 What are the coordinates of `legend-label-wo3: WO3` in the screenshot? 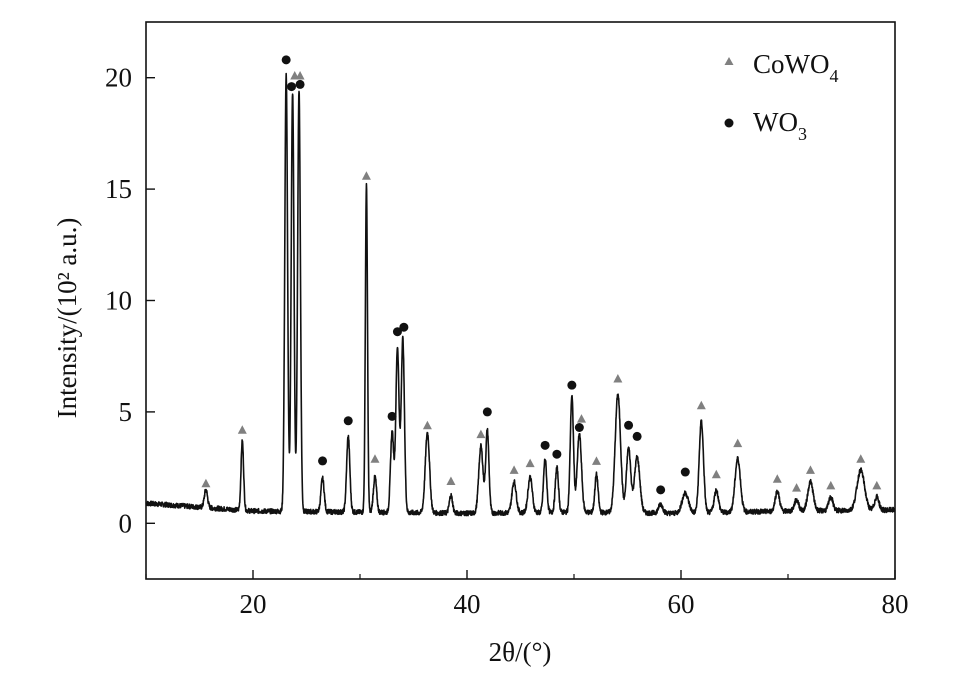 It's located at (780, 125).